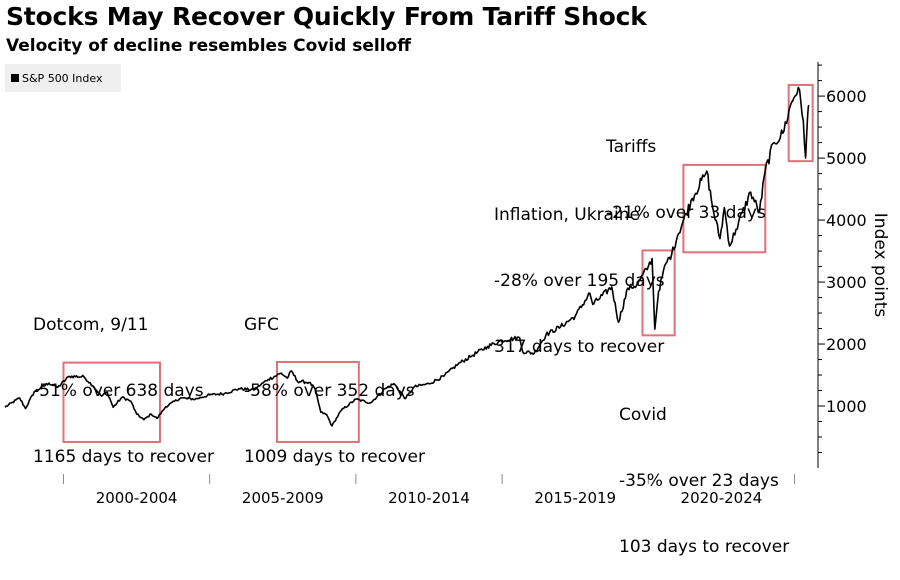 Image resolution: width=900 pixels, height=580 pixels. Describe the element at coordinates (15, 78) in the screenshot. I see `legend-swatch` at that location.